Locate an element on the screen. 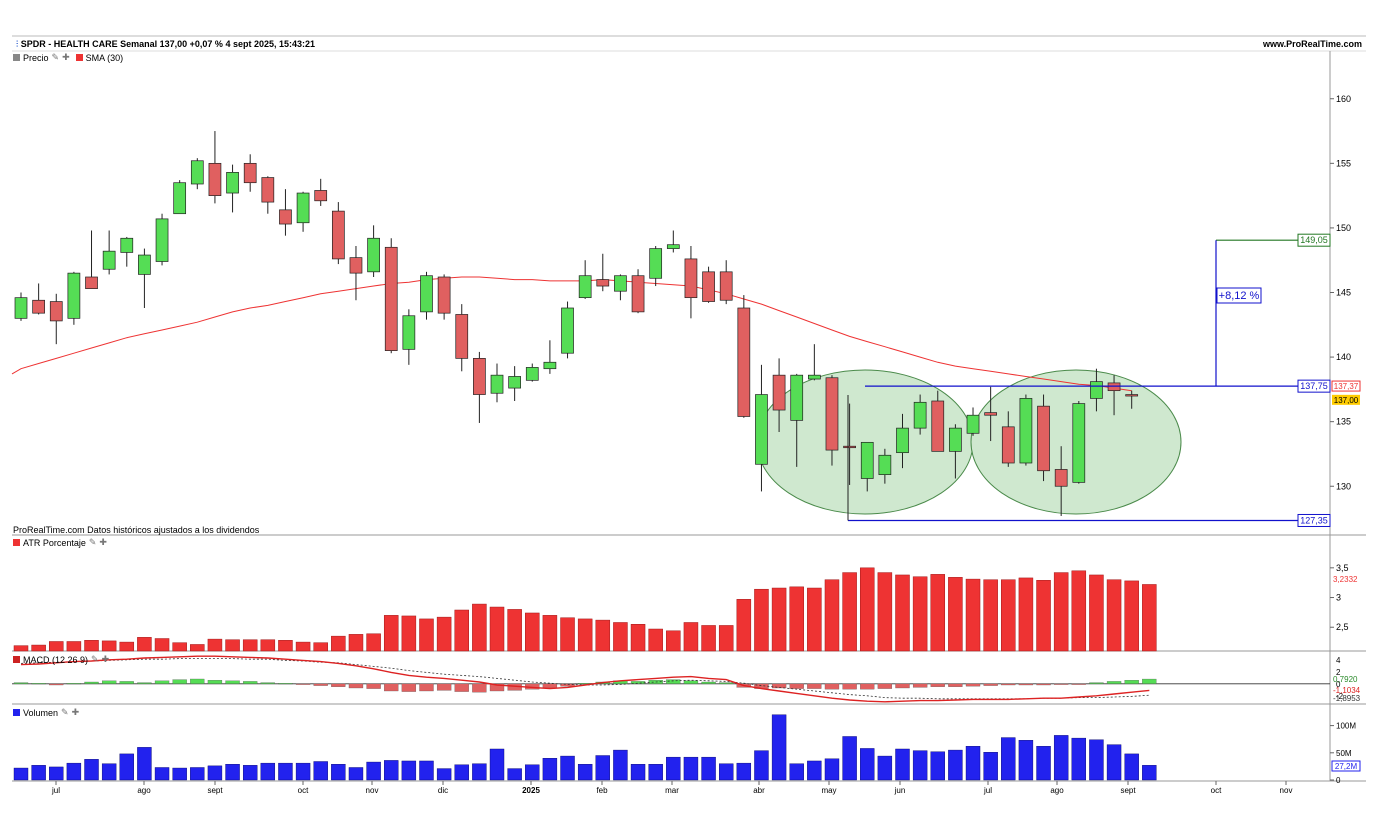 This screenshot has height=829, width=1380. atr-tick-label: 3,5 is located at coordinates (1342, 568).